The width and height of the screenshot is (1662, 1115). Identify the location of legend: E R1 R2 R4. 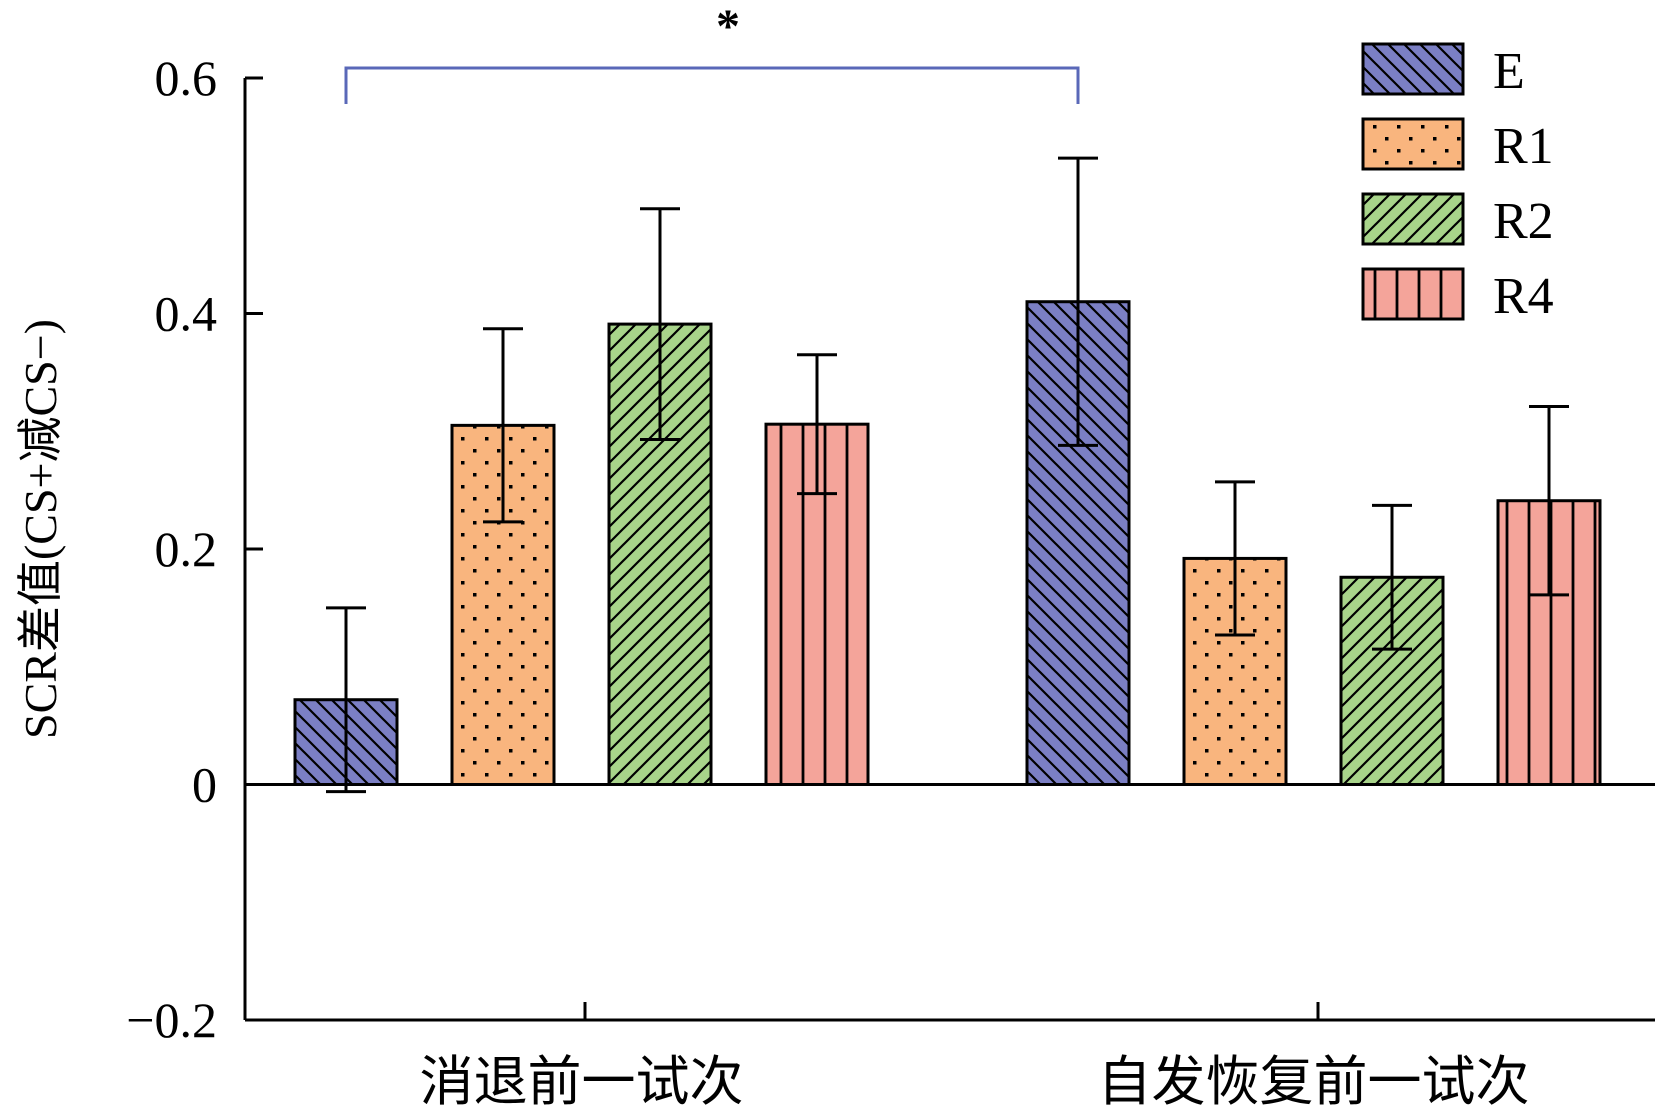
(1457, 183).